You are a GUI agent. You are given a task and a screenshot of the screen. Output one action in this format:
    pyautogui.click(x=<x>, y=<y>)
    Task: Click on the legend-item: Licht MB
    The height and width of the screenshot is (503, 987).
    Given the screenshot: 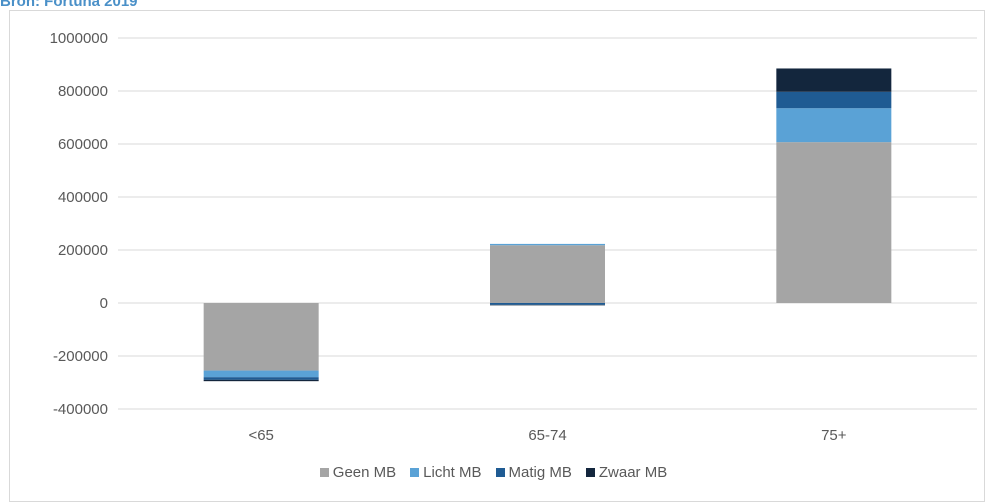 What is the action you would take?
    pyautogui.click(x=446, y=472)
    